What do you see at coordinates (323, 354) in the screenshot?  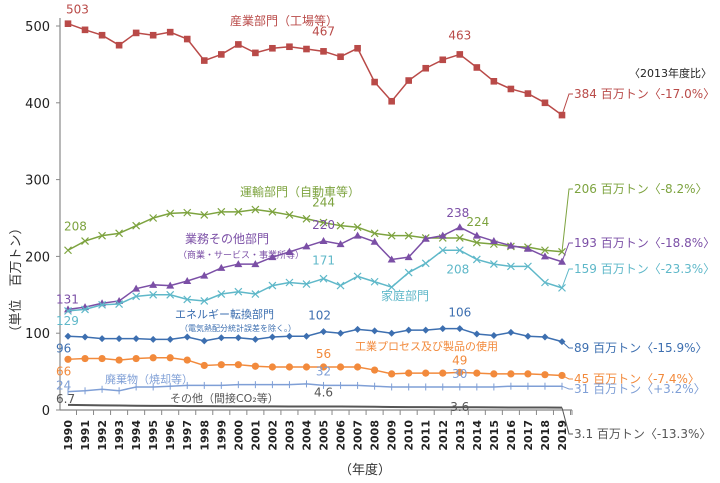 I see `data-annotation: 56` at bounding box center [323, 354].